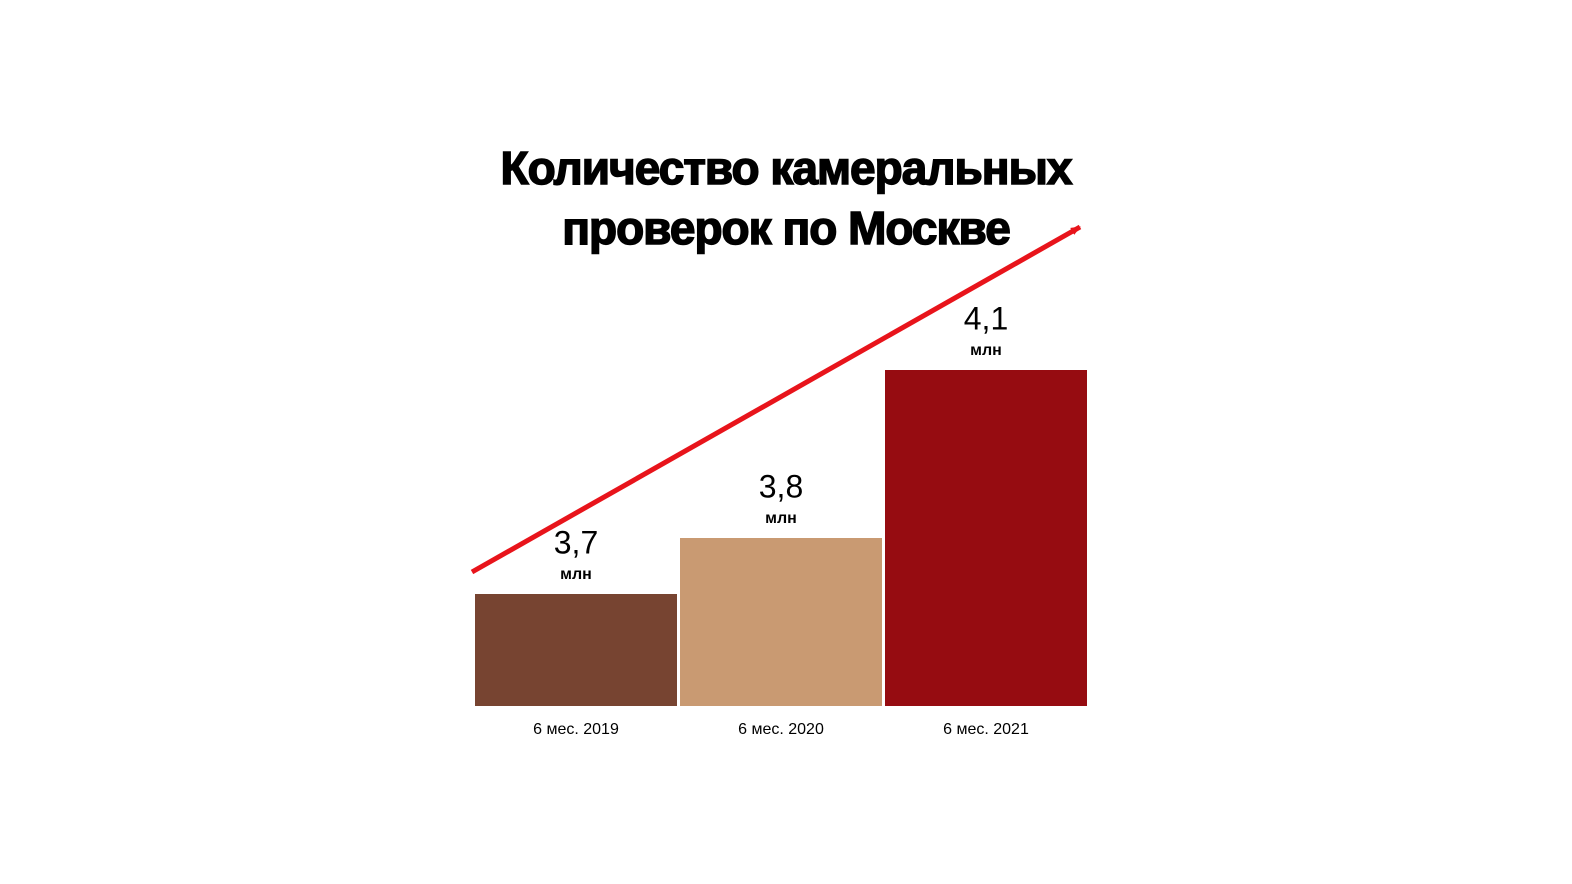 This screenshot has width=1572, height=884. I want to click on x-tick-label: 6 мес. 2021, so click(986, 729).